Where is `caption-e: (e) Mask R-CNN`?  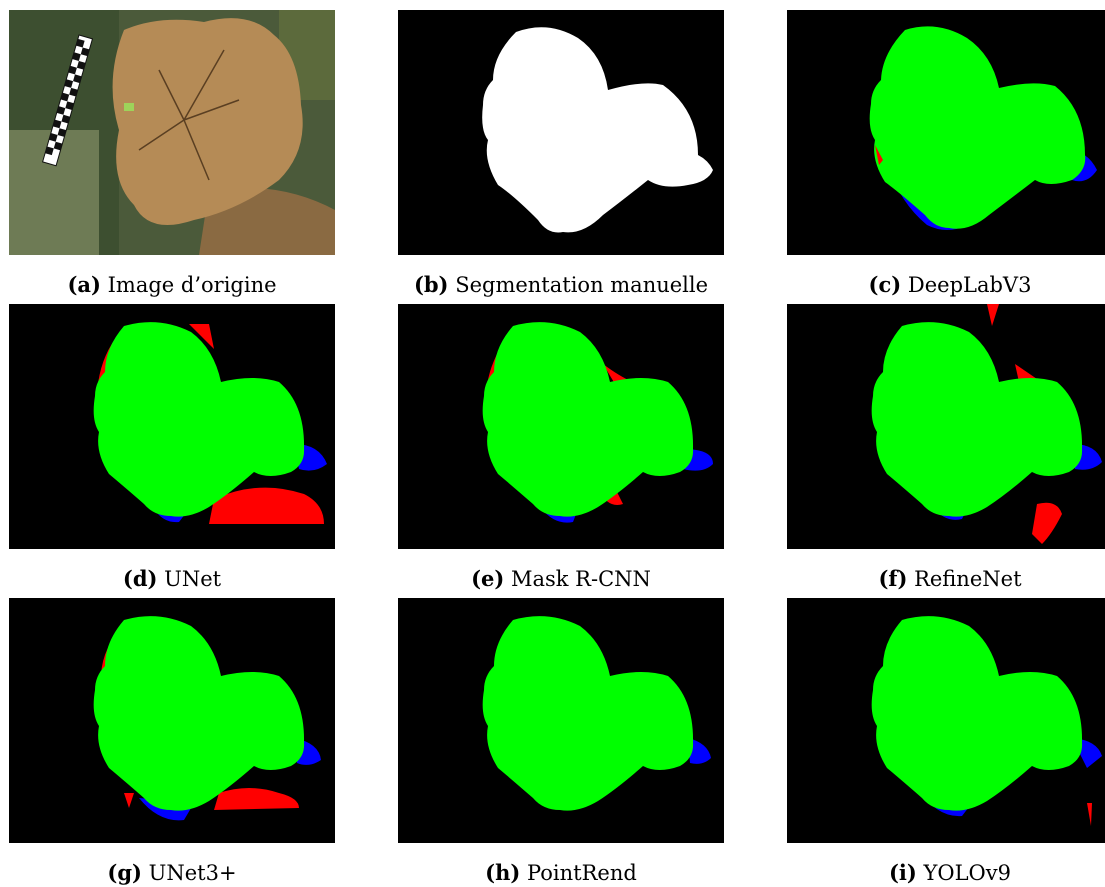 caption-e: (e) Mask R-CNN is located at coordinates (561, 579).